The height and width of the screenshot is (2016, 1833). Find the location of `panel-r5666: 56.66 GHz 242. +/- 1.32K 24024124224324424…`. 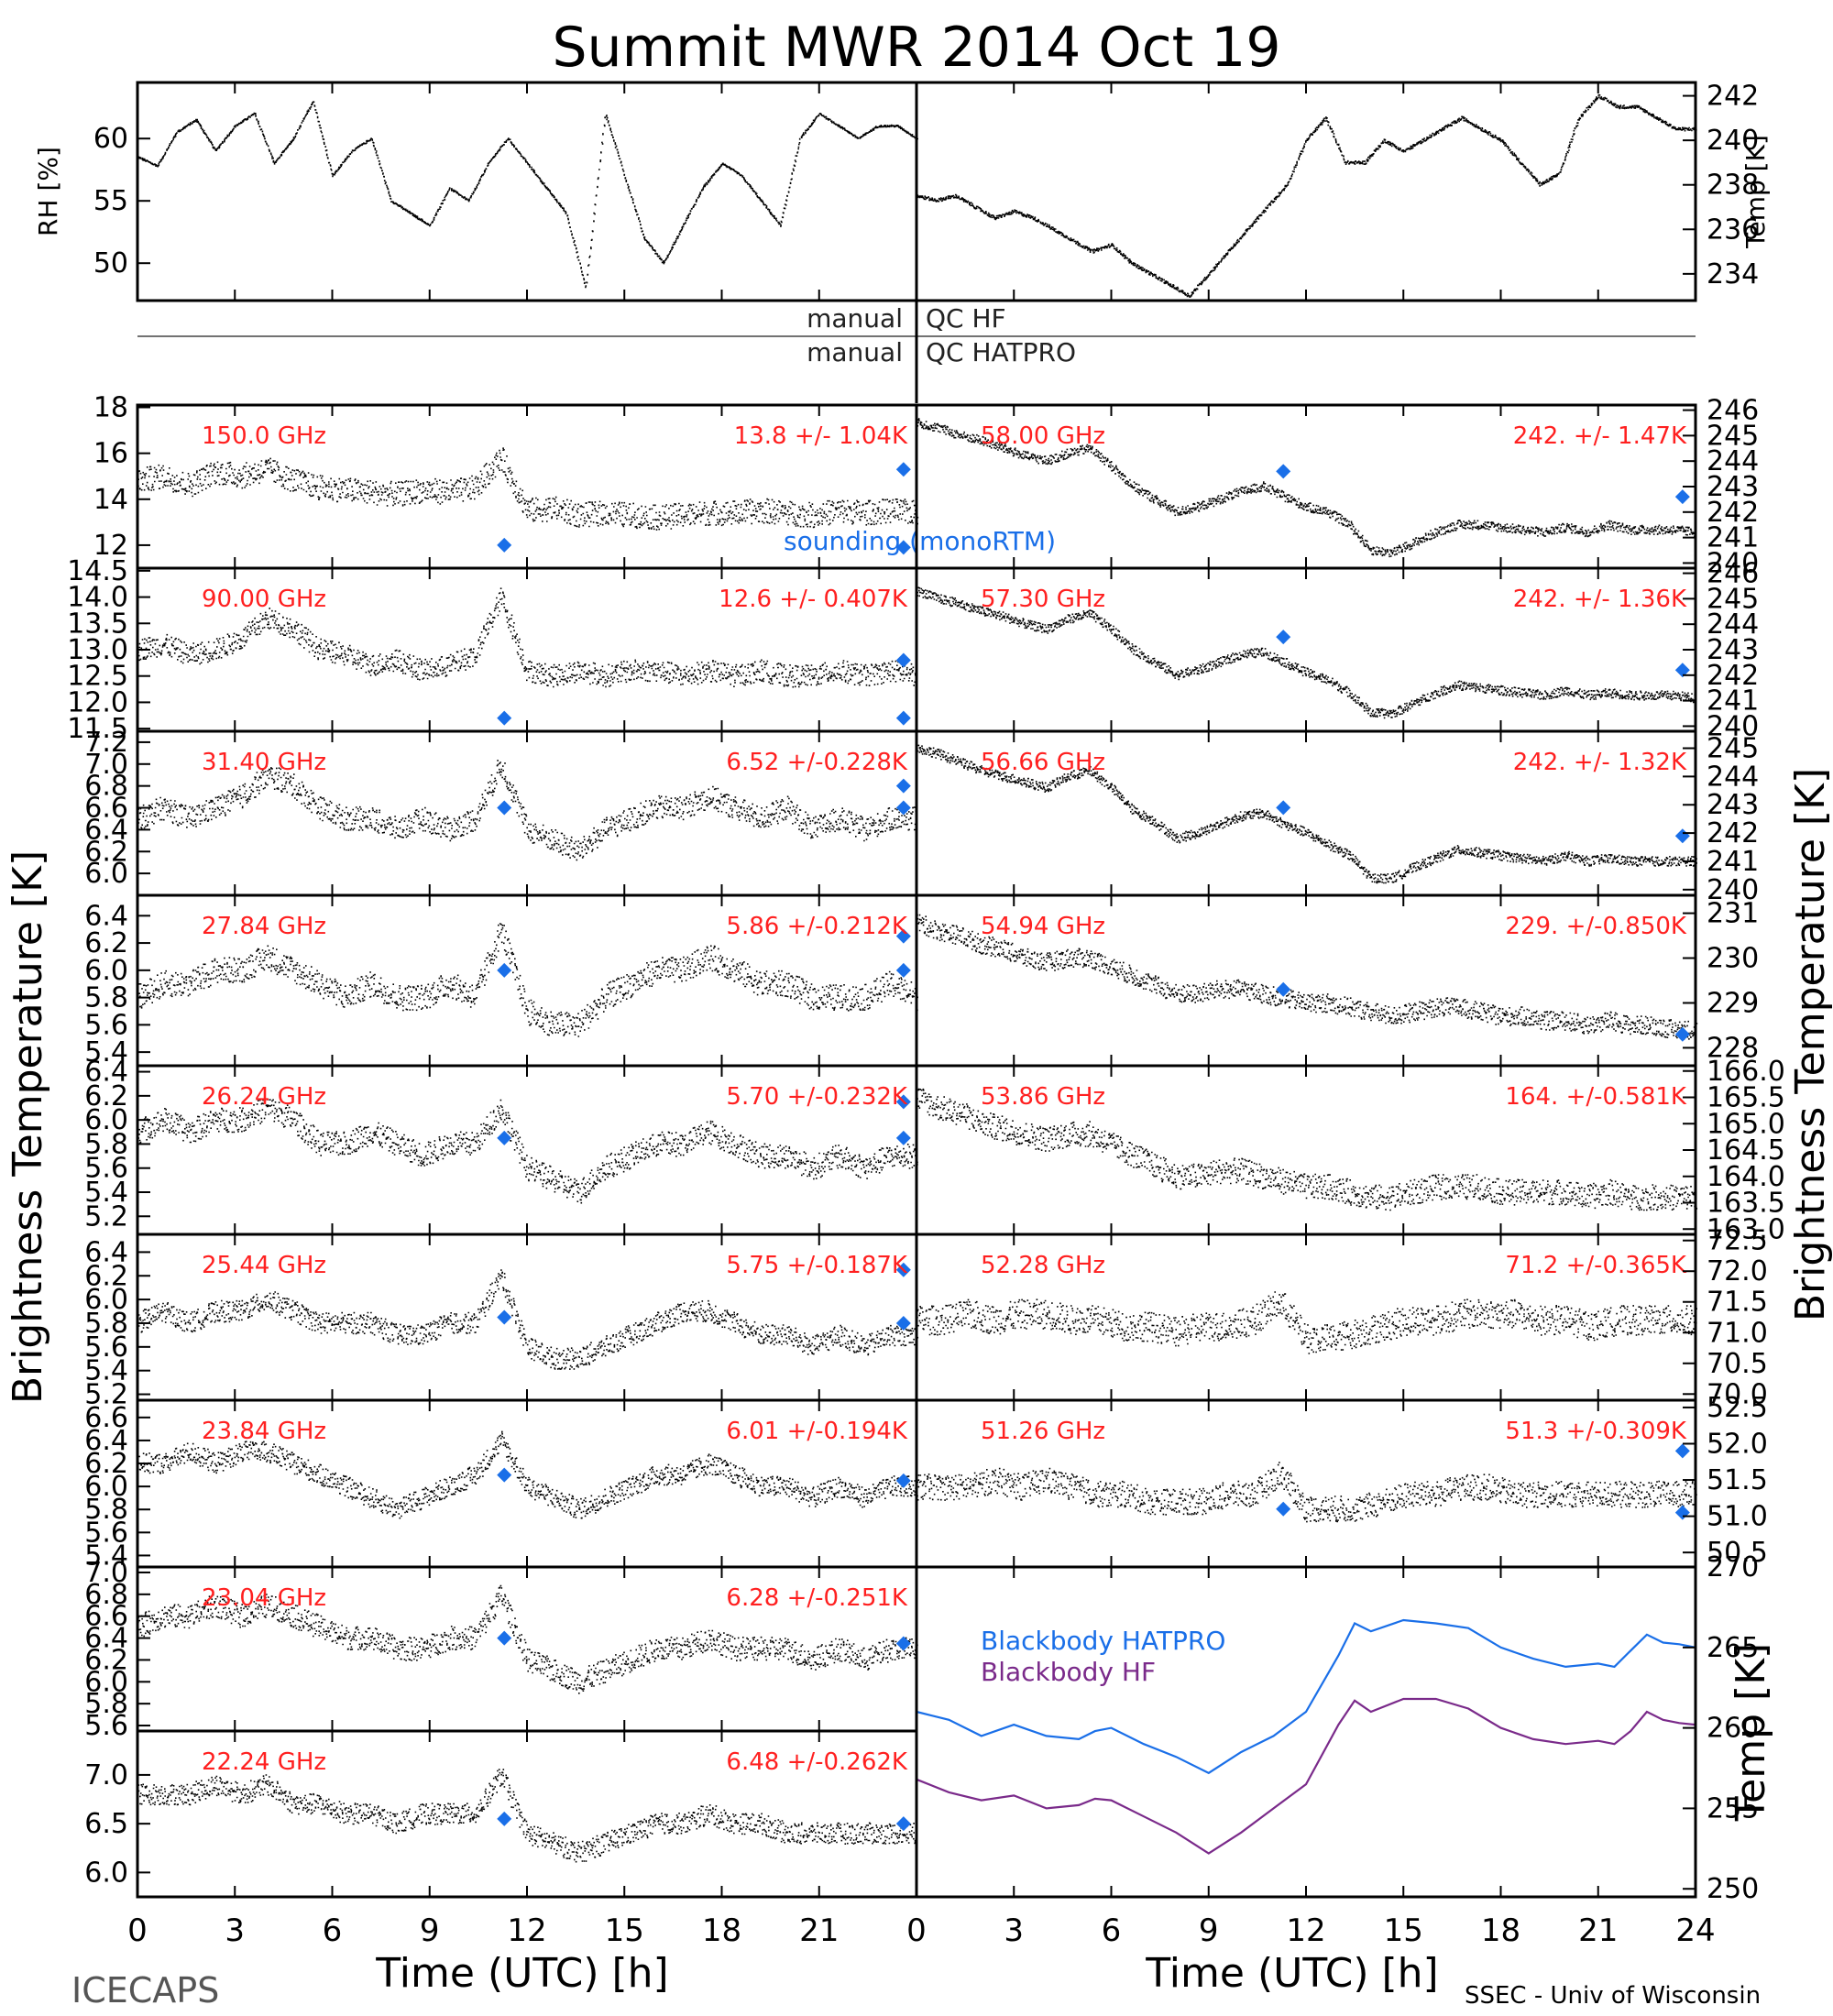

panel-r5666: 56.66 GHz 242. +/- 1.32K 24024124224324424… is located at coordinates (1337, 817).